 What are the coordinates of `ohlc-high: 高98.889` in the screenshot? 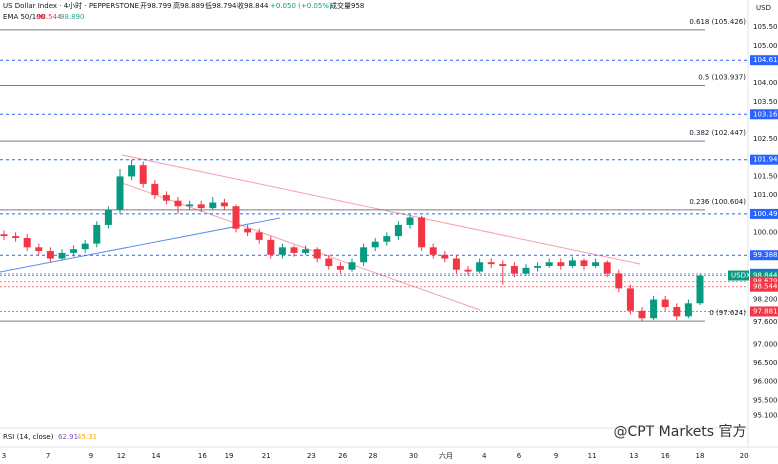 It's located at (189, 5).